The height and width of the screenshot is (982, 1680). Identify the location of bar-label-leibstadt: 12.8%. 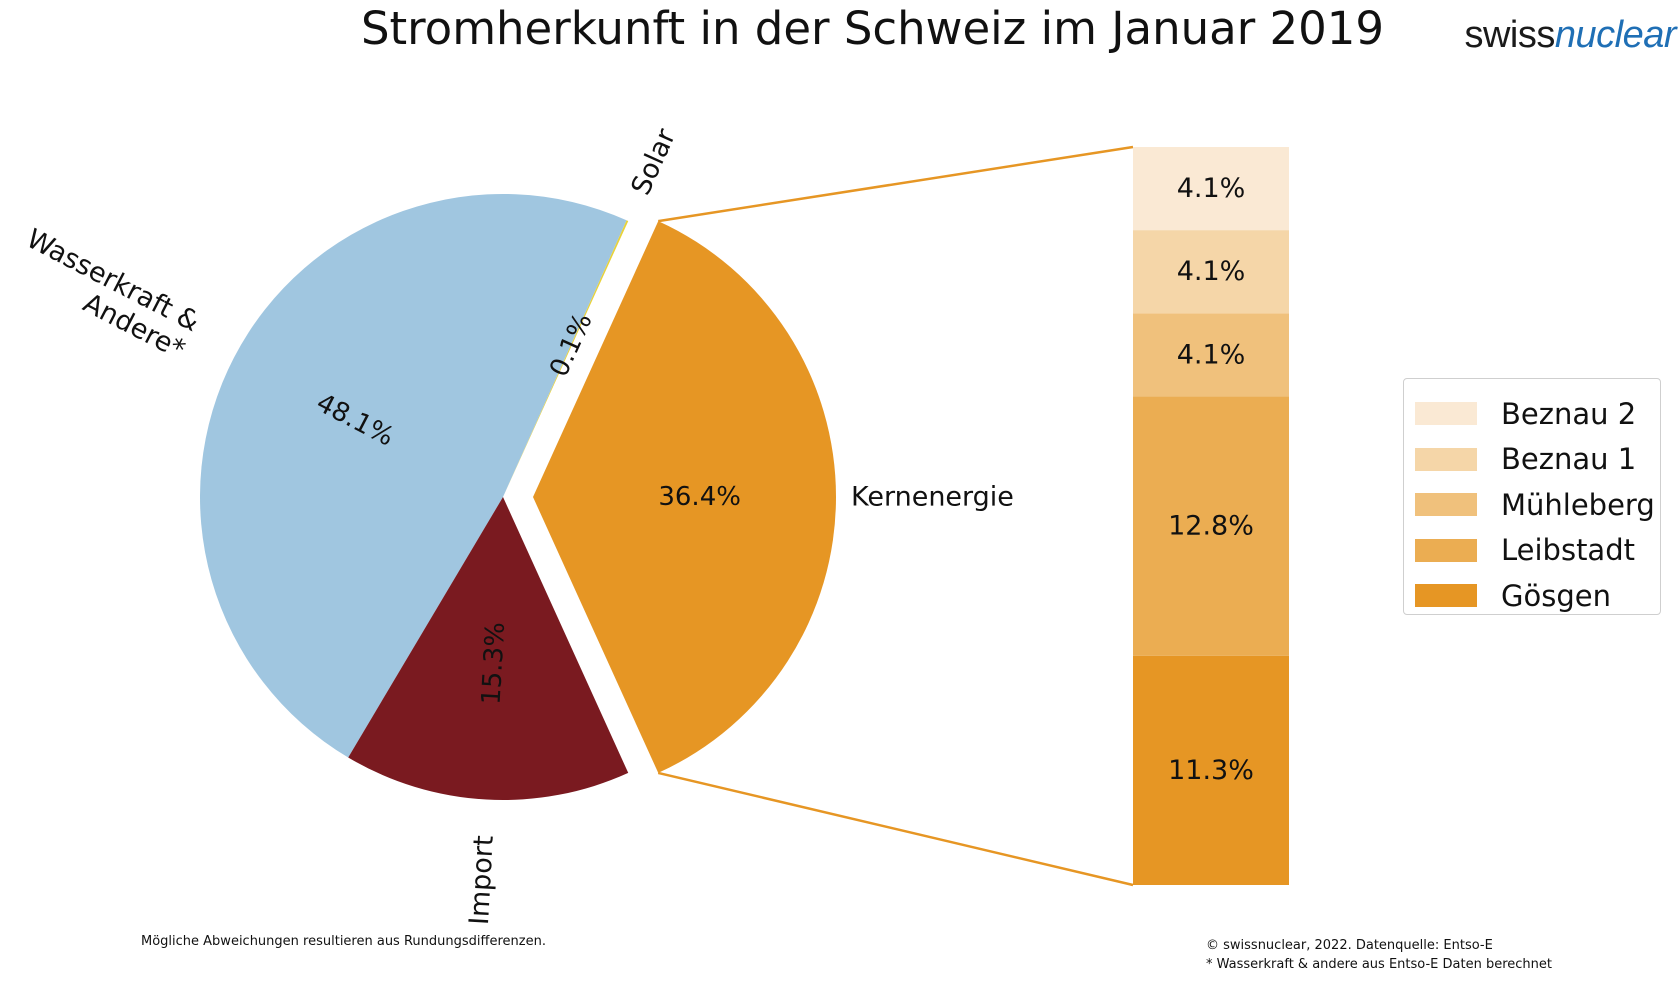
(1211, 526).